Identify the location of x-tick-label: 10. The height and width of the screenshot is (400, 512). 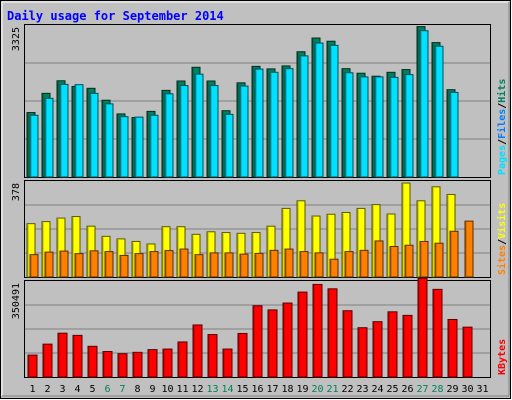
(167, 389).